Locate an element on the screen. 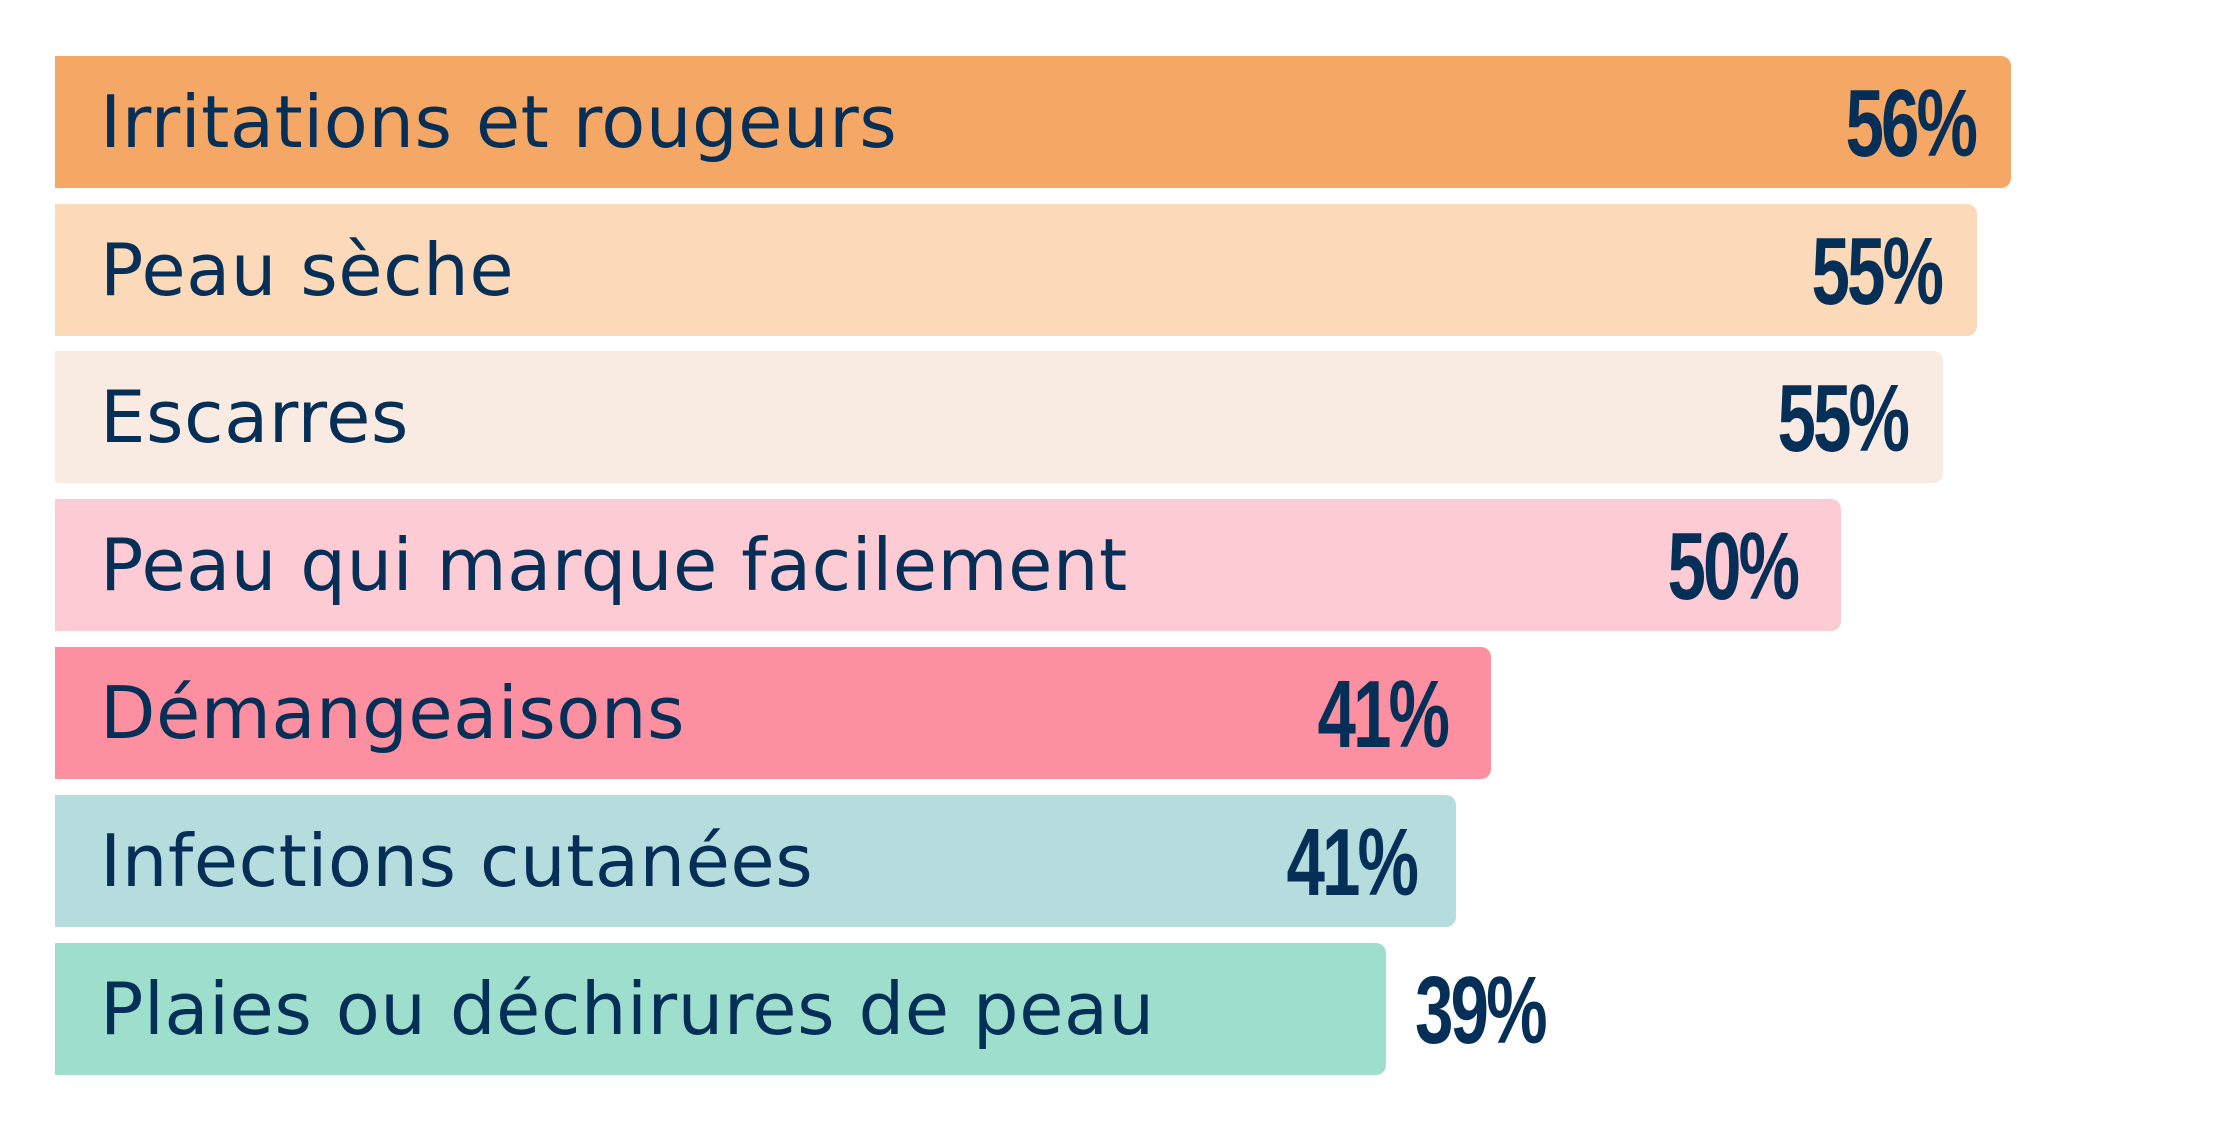 Image resolution: width=2214 pixels, height=1132 pixels. bar-row-peau-seche: Peau sèche 55% is located at coordinates (1105, 270).